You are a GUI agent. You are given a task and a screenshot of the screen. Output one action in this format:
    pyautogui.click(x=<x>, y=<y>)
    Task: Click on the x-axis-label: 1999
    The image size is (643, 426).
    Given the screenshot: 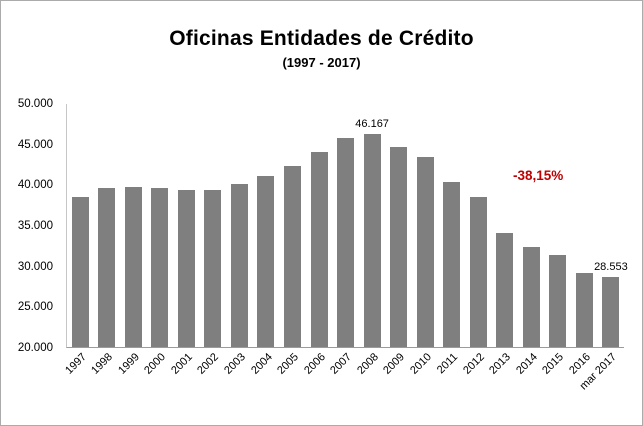 What is the action you would take?
    pyautogui.click(x=129, y=364)
    